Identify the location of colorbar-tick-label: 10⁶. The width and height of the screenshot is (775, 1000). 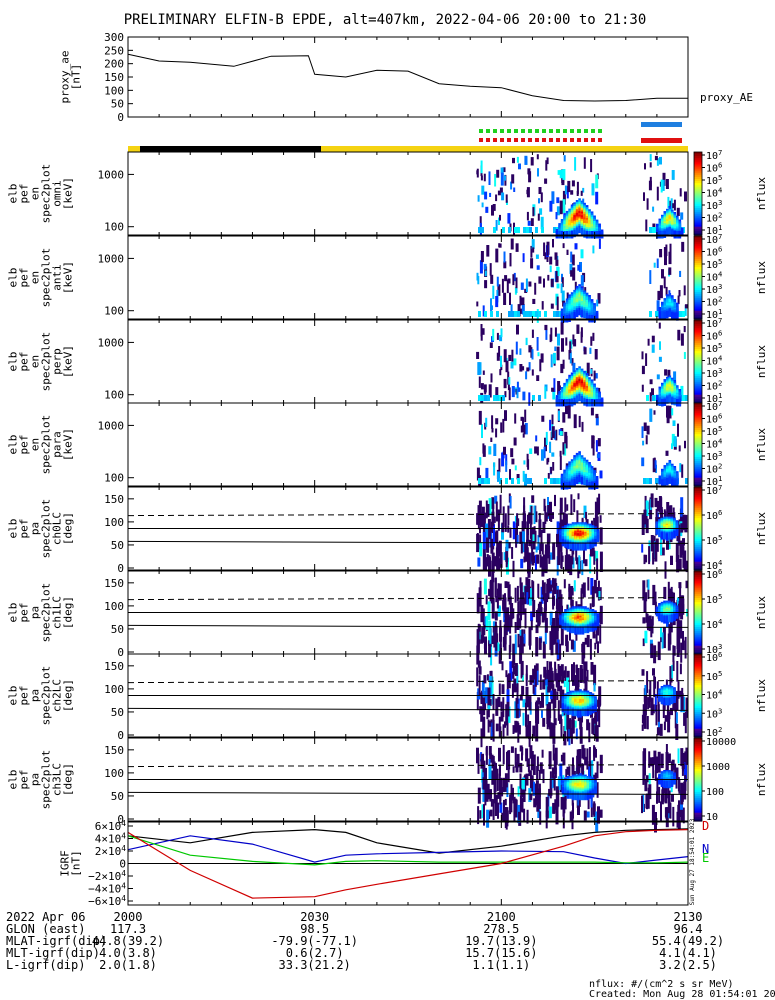
(714, 168).